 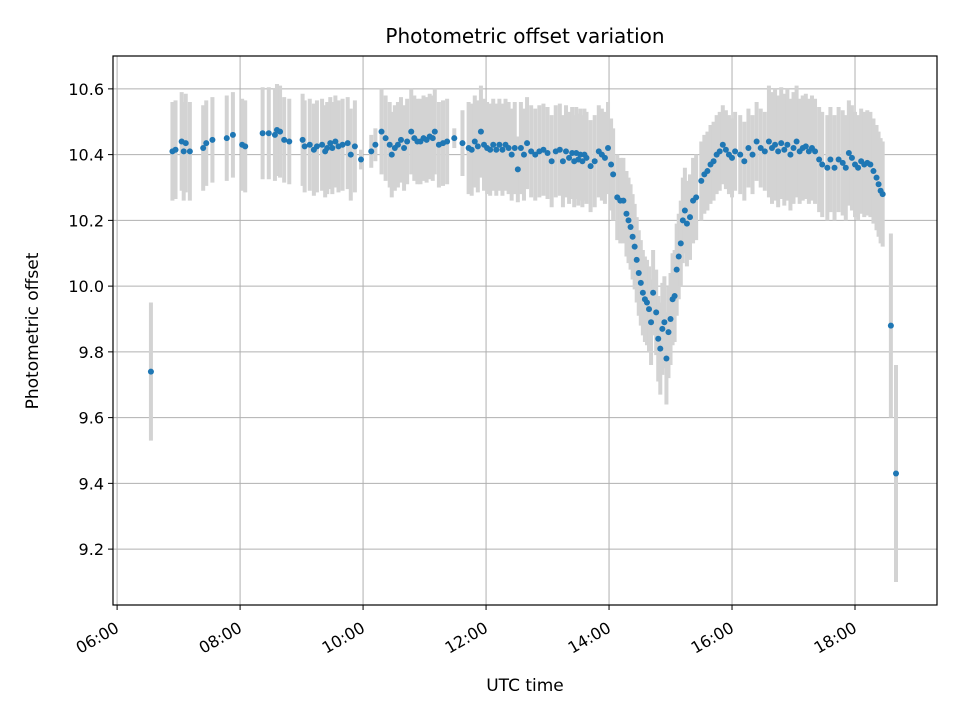 What do you see at coordinates (90, 319) in the screenshot?
I see `y-axis-ticks: 9.2 9.4 9.6 9.8 10.0 10.2 10.4 10.6` at bounding box center [90, 319].